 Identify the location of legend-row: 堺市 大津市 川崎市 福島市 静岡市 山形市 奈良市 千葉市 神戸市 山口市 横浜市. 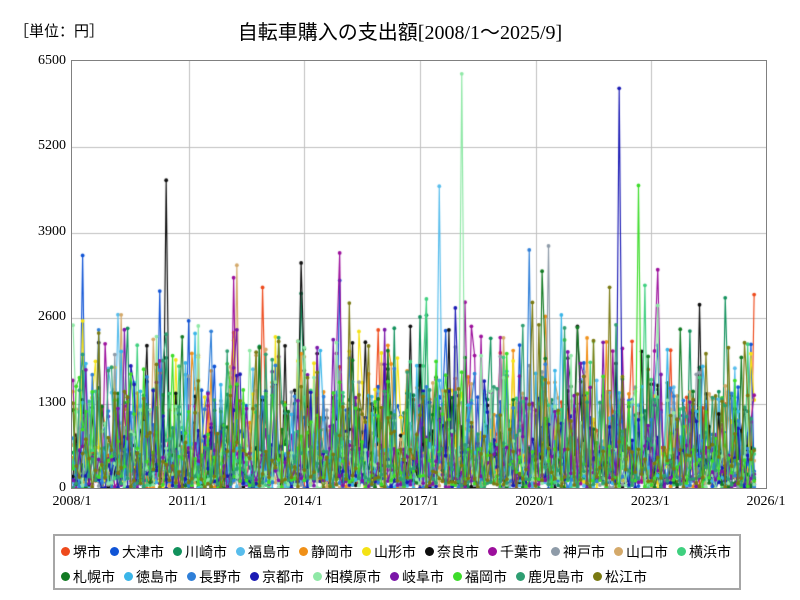
(398, 551).